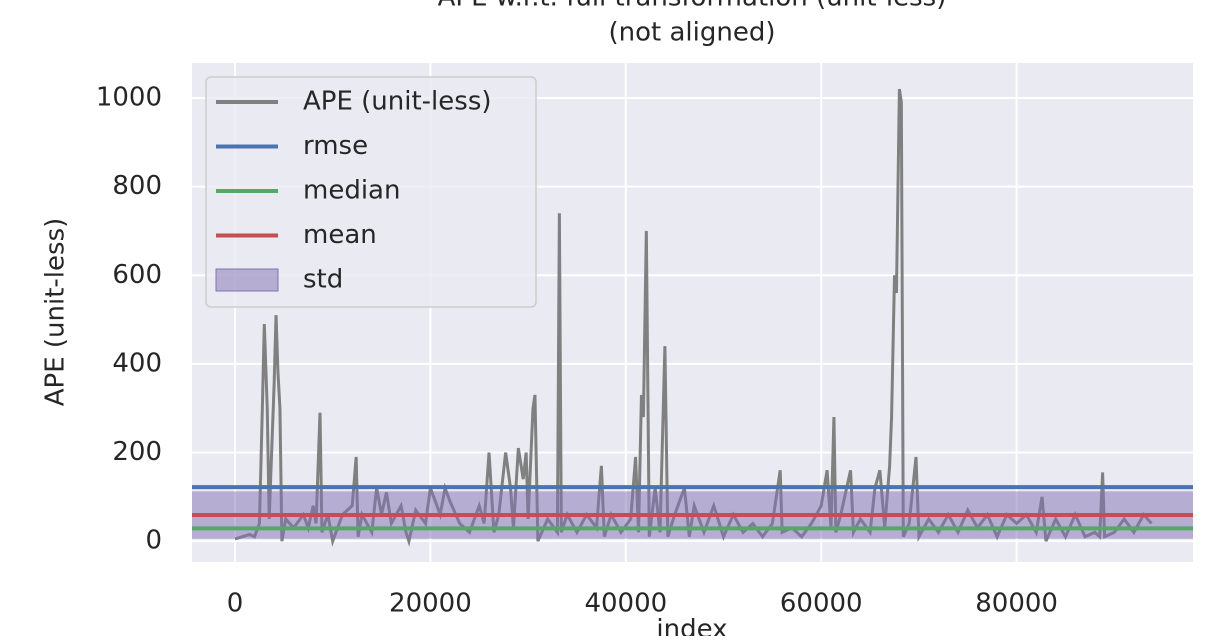  Describe the element at coordinates (430, 604) in the screenshot. I see `x-tick-label: 20000` at that location.